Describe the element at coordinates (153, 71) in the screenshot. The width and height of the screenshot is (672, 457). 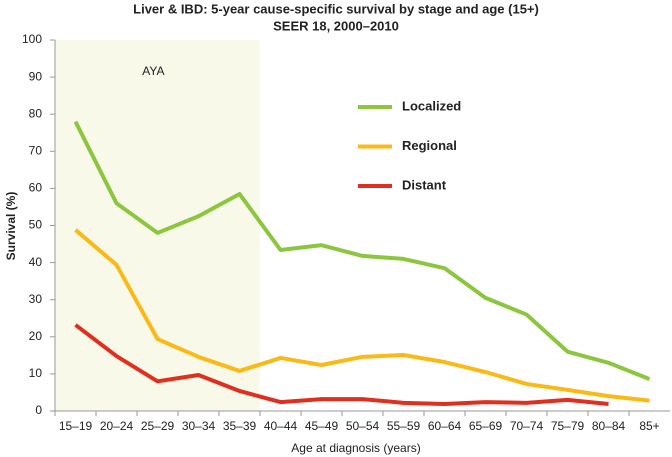
I see `aya-label: AYA` at that location.